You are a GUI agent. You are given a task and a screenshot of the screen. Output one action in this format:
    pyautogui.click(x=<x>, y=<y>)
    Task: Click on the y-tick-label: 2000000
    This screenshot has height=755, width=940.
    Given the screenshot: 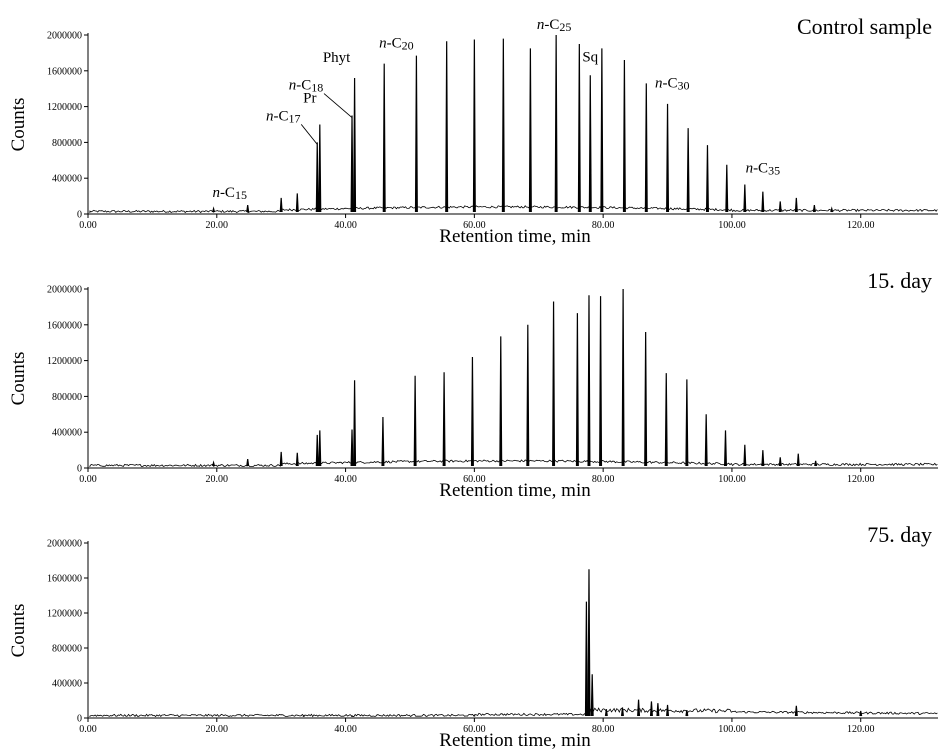 What is the action you would take?
    pyautogui.click(x=64, y=36)
    